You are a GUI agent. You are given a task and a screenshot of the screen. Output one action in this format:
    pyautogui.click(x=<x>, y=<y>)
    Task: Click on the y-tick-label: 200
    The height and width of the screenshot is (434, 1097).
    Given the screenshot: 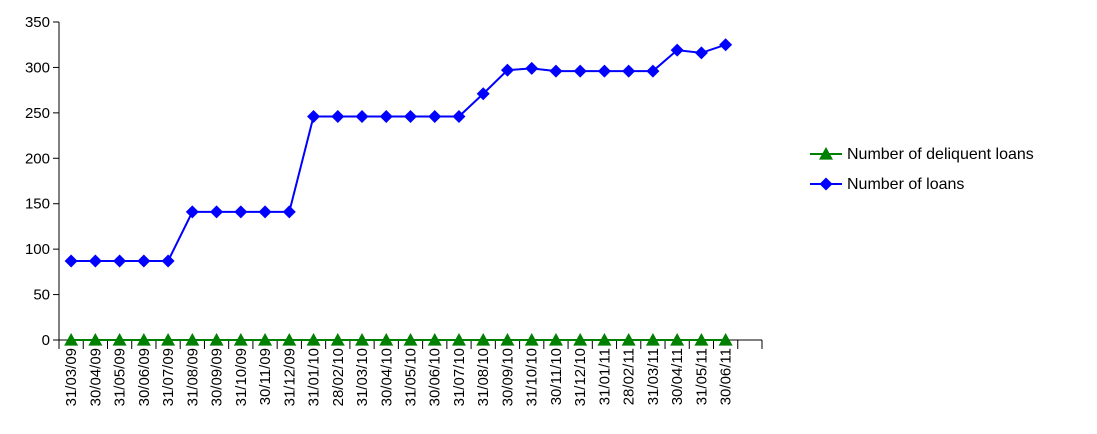 What is the action you would take?
    pyautogui.click(x=37, y=158)
    